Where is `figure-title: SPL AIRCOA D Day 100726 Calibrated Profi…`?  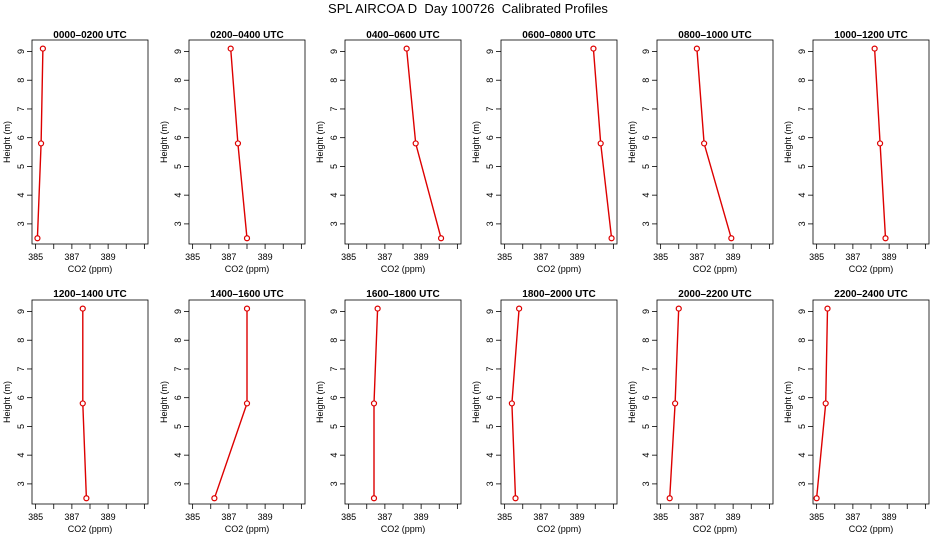
figure-title: SPL AIRCOA D Day 100726 Calibrated Profi… is located at coordinates (468, 8).